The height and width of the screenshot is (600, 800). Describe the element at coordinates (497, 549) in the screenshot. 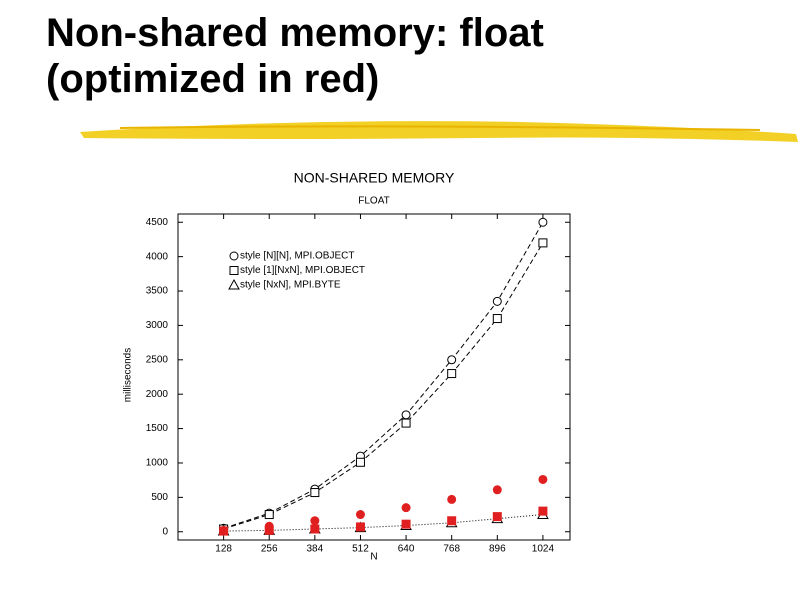

I see `x-tick-label: 896` at that location.